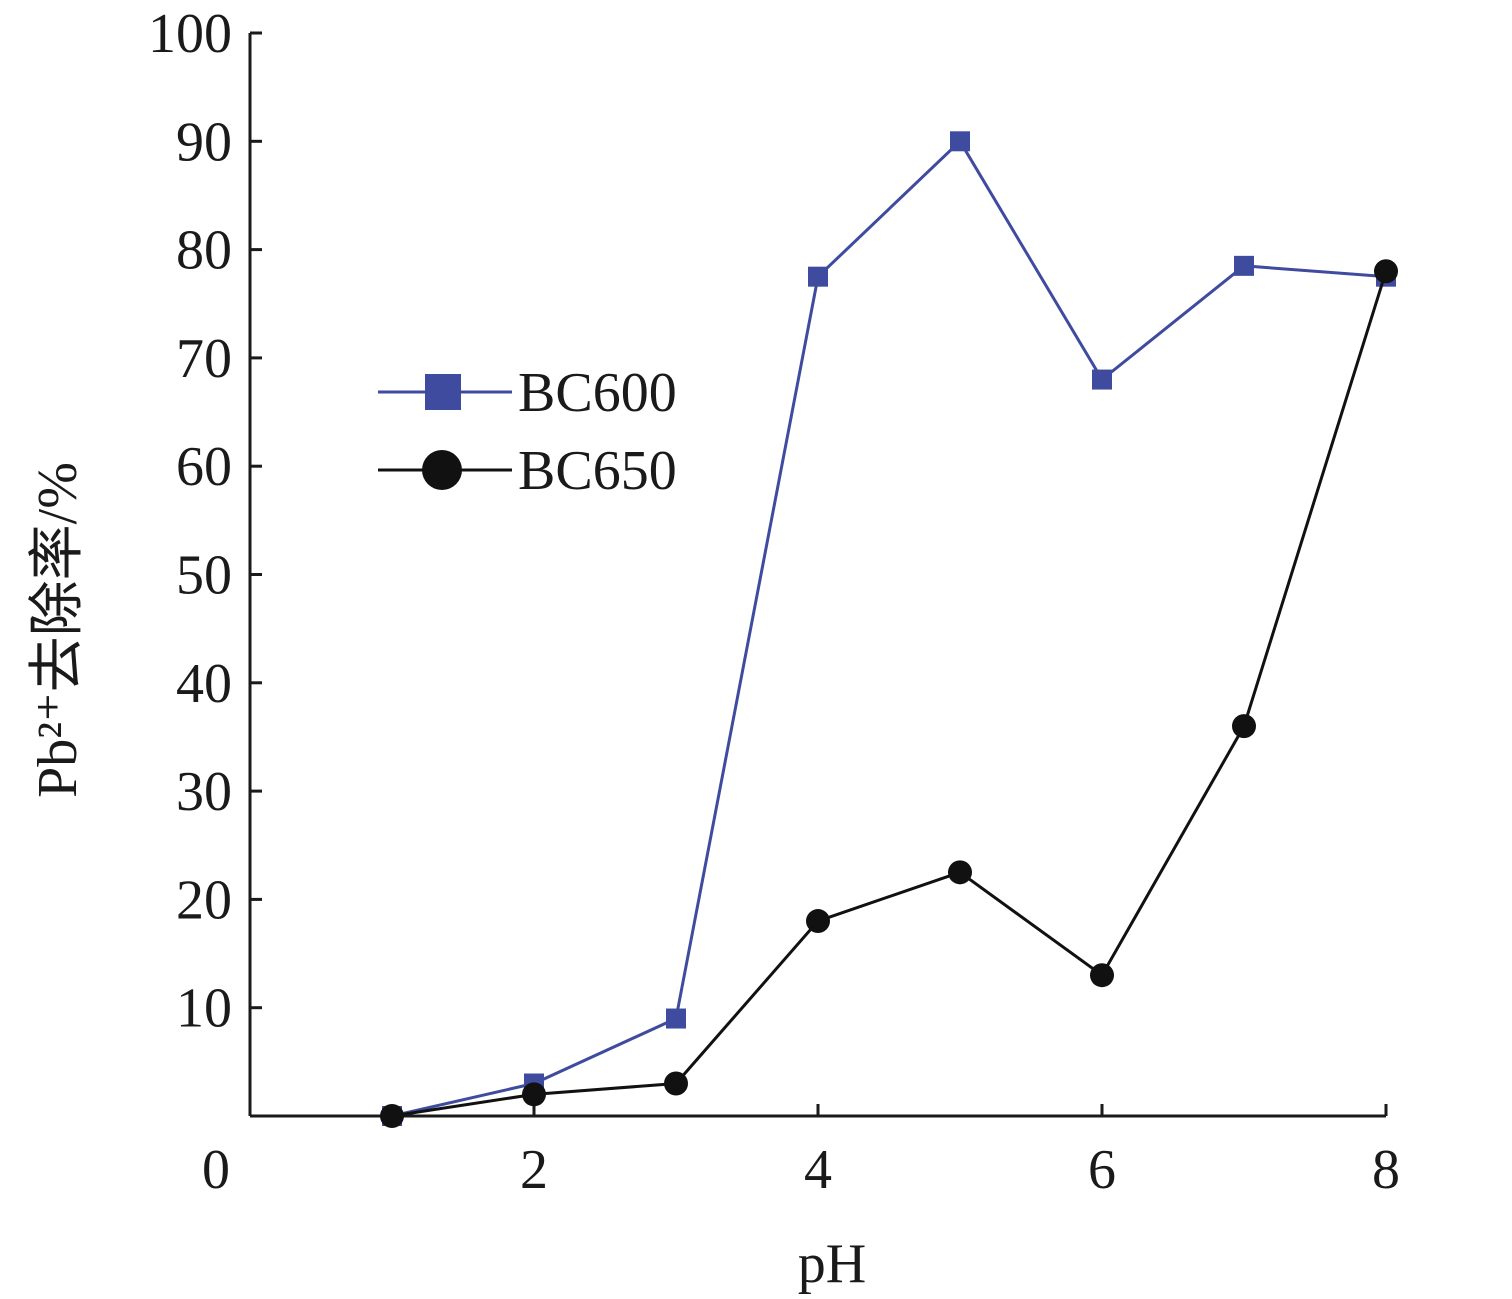  What do you see at coordinates (205, 521) in the screenshot?
I see `y-ticks: 10 20 30 40 50 60 70 80 90 100` at bounding box center [205, 521].